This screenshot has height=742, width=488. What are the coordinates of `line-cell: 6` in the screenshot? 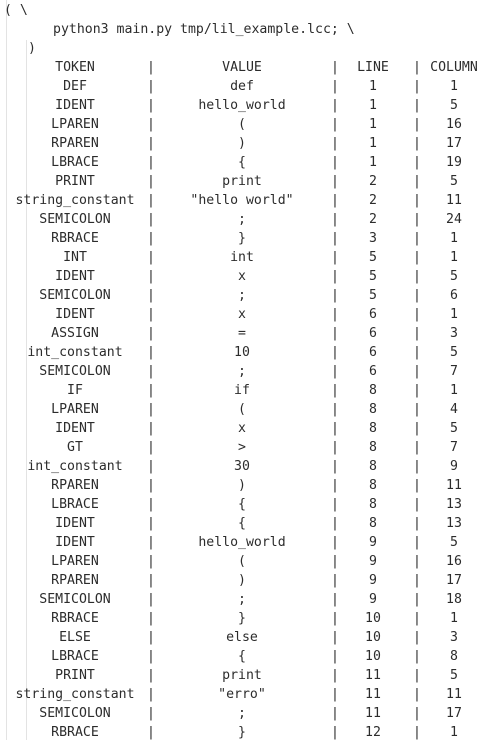 It's located at (373, 352).